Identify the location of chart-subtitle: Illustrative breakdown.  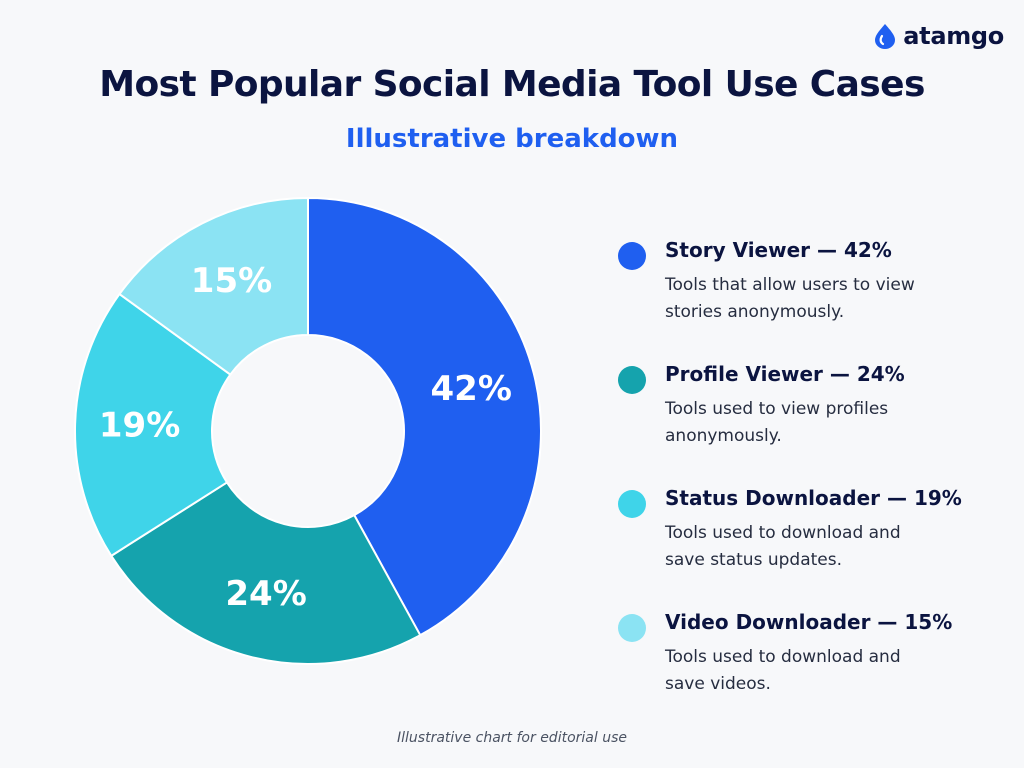
(512, 139).